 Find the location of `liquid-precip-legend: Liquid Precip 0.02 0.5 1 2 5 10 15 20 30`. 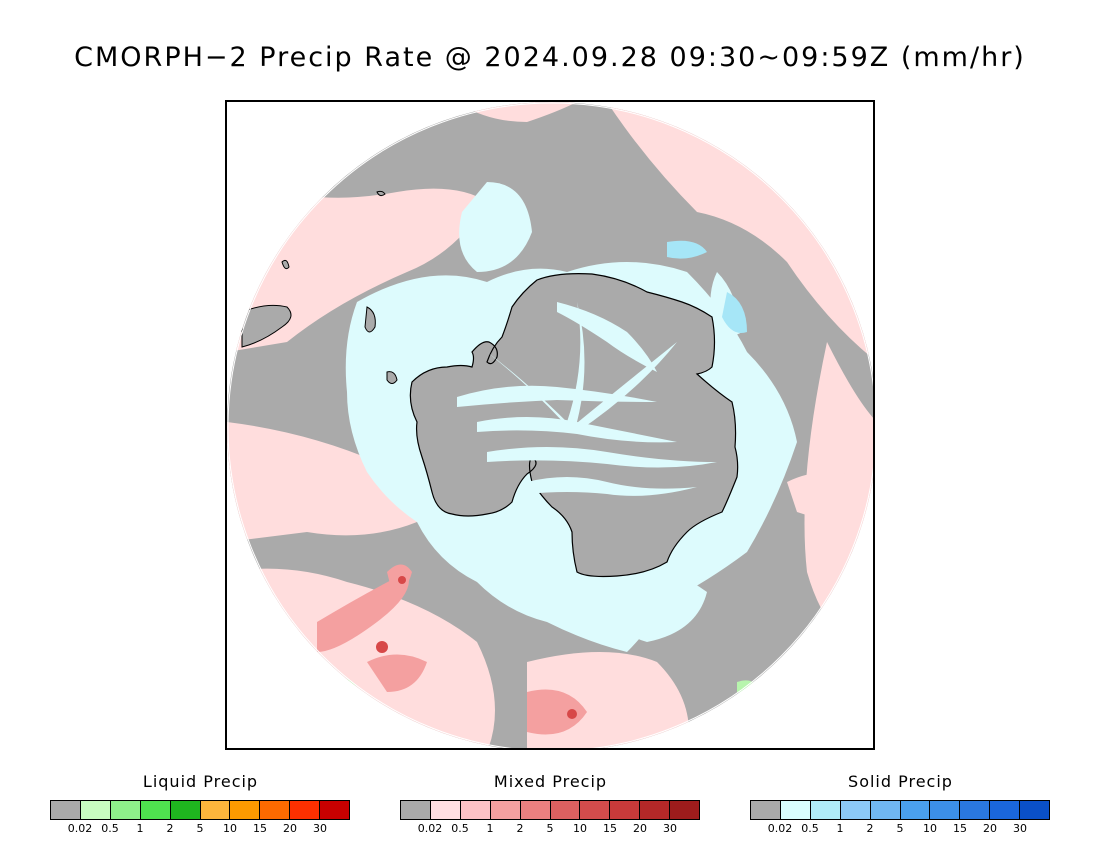

liquid-precip-legend: Liquid Precip 0.02 0.5 1 2 5 10 15 20 30 is located at coordinates (200, 807).